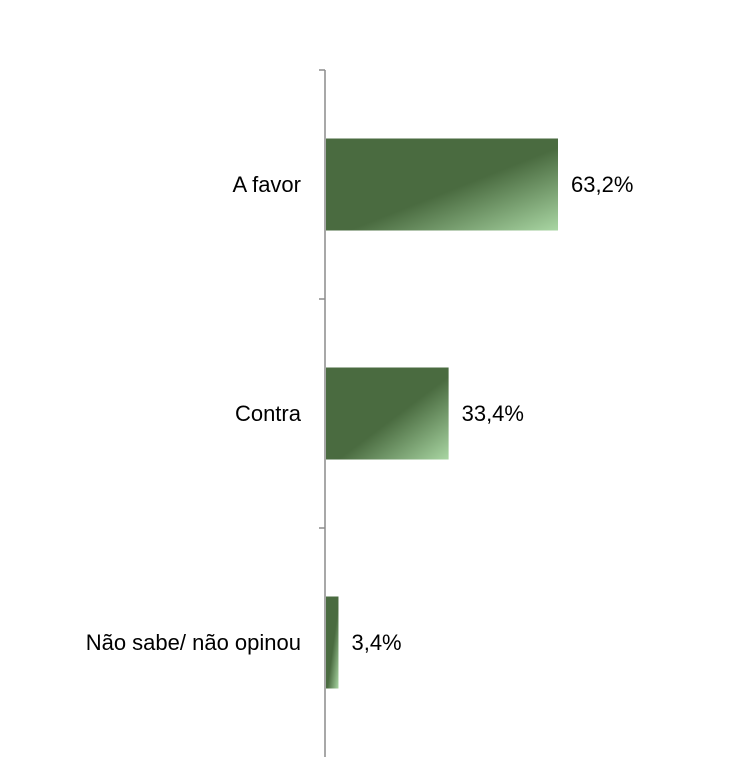 This screenshot has width=753, height=757. Describe the element at coordinates (376, 642) in the screenshot. I see `data-label: 3,4%` at that location.